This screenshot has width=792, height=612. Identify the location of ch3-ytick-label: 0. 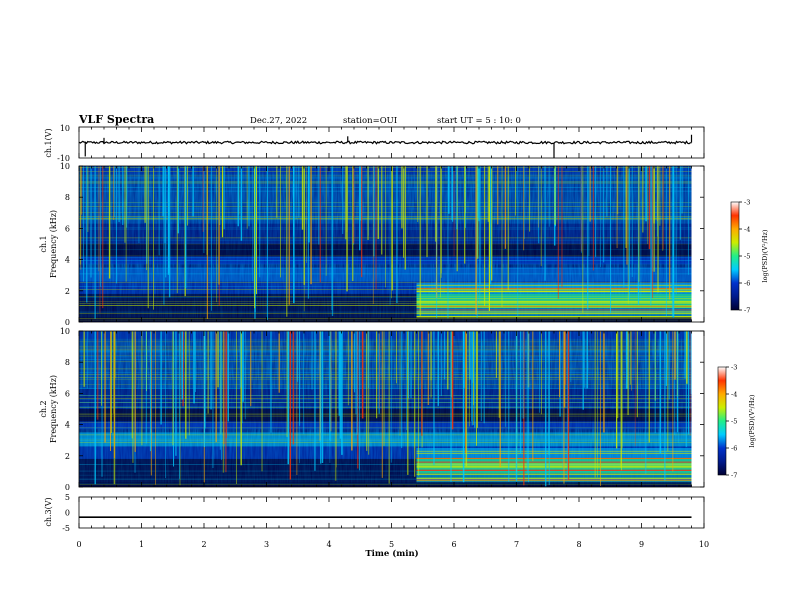
(67, 513).